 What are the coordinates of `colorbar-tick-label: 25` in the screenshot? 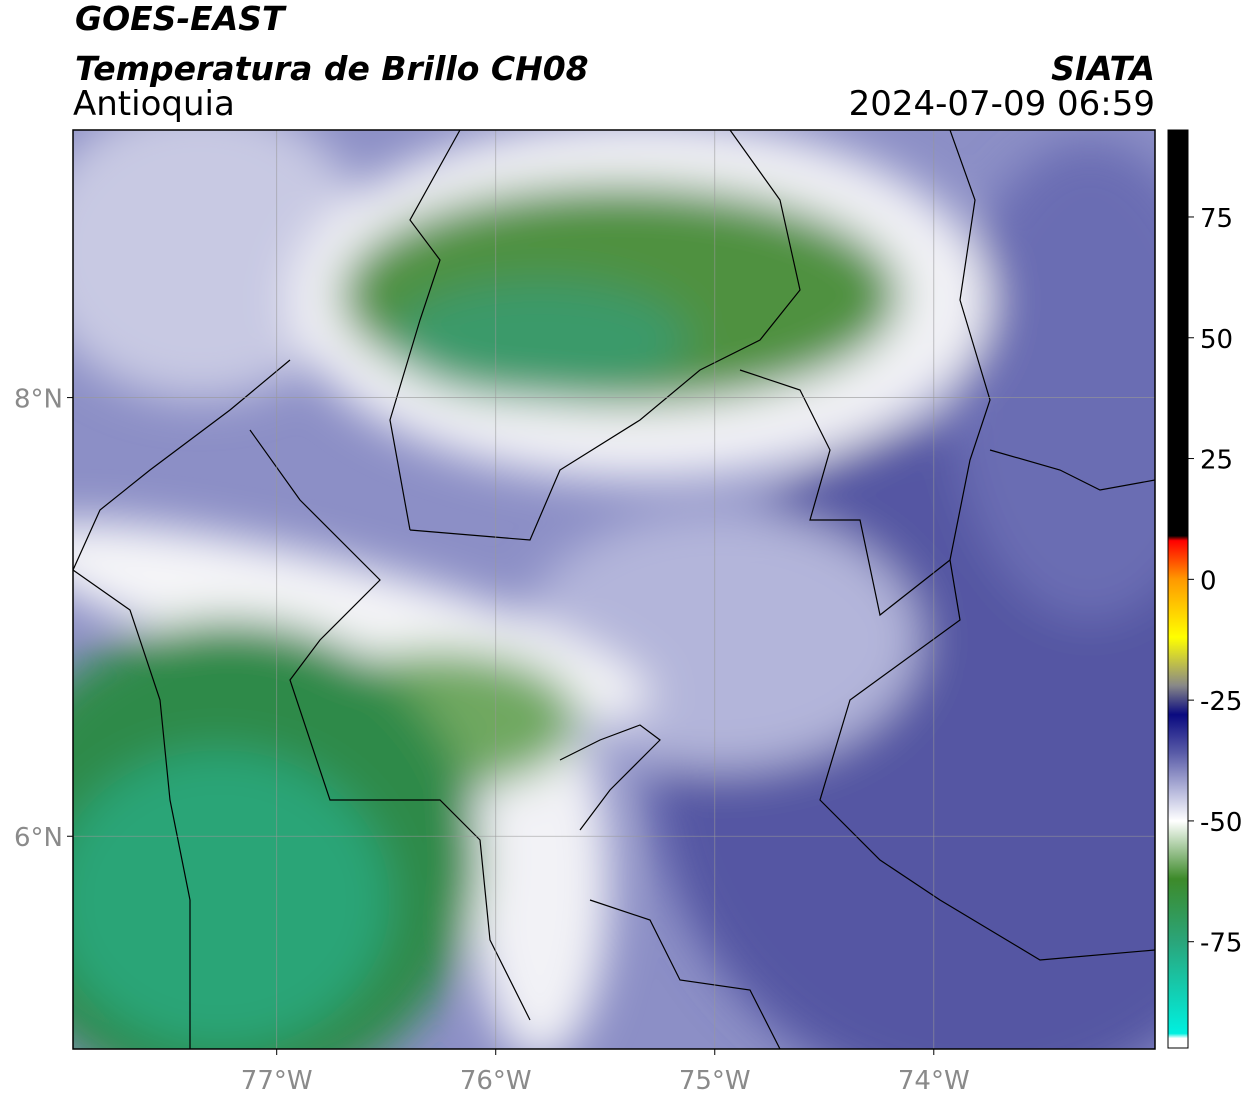 It's located at (1216, 461).